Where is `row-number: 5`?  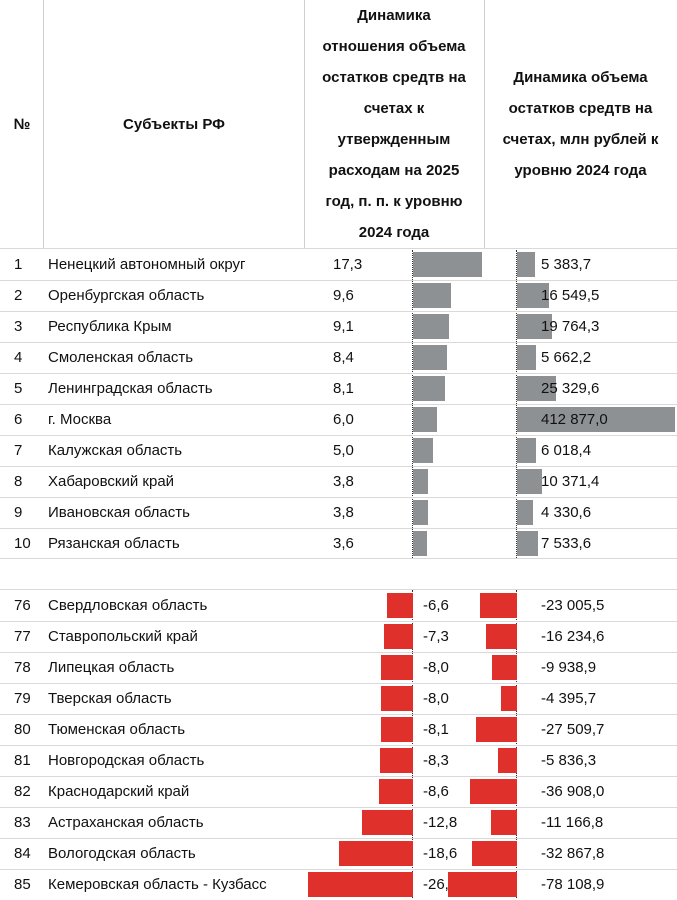 row-number: 5 is located at coordinates (18, 388).